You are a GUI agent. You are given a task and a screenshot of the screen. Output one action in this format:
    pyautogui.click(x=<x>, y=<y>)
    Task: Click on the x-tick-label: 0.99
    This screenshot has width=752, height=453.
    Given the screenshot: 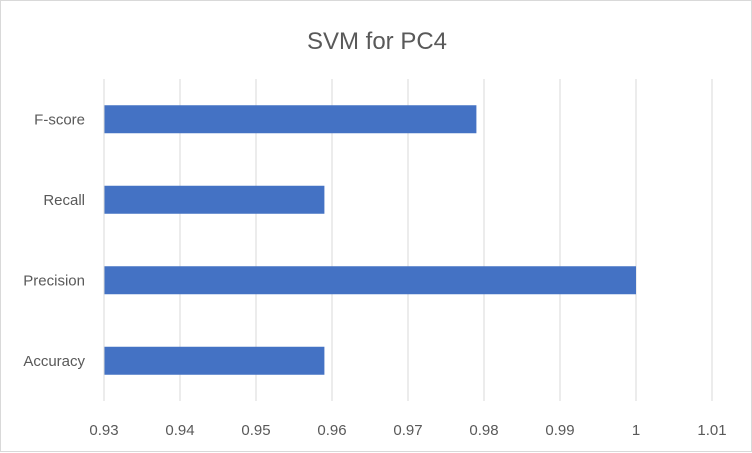 What is the action you would take?
    pyautogui.click(x=559, y=430)
    